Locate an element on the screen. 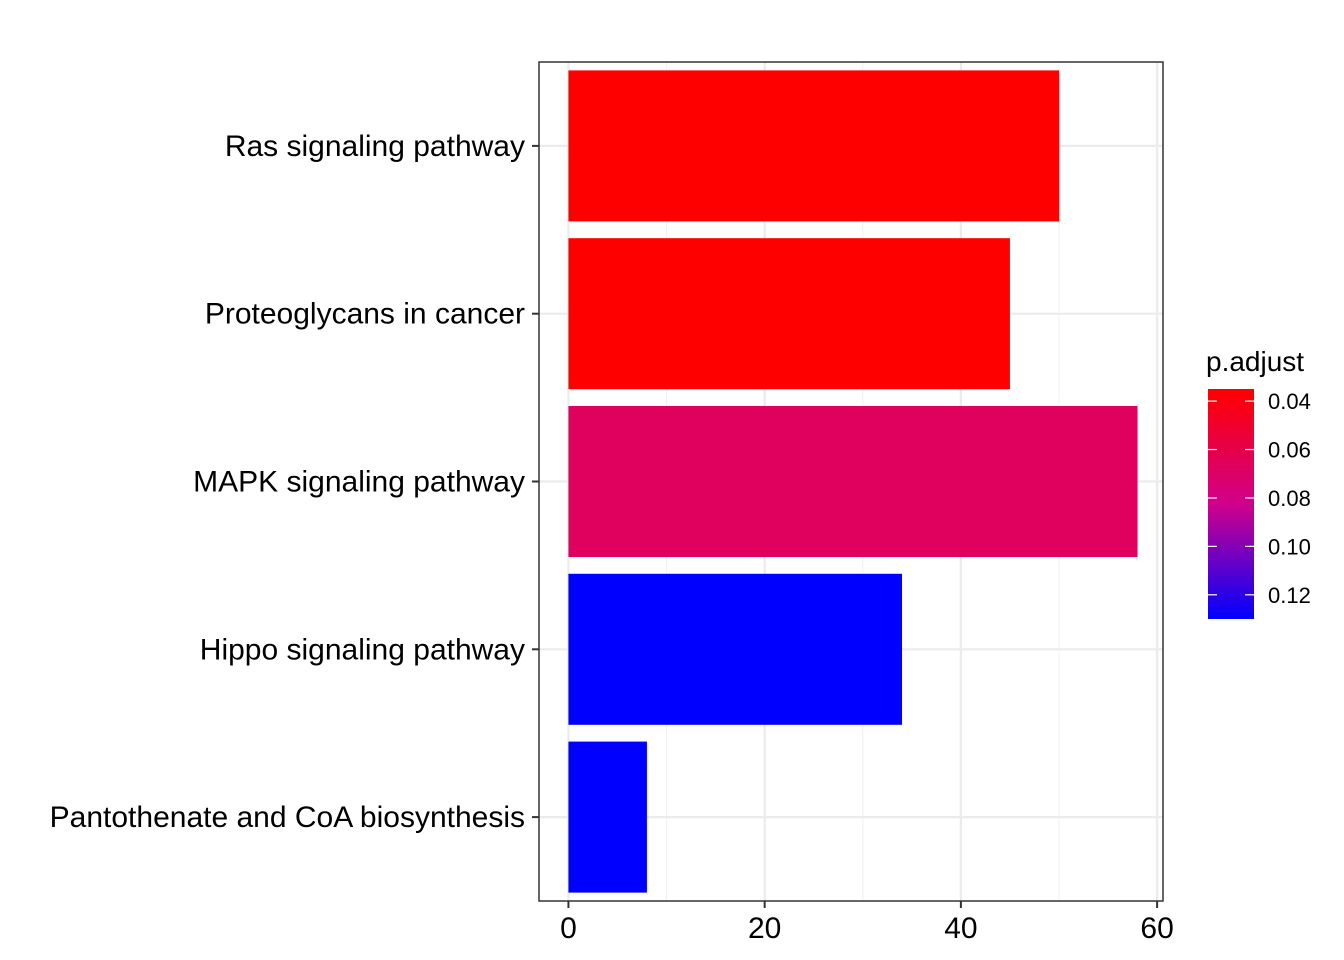 This screenshot has width=1344, height=960. legend-tick-label: 0.04 is located at coordinates (1289, 401).